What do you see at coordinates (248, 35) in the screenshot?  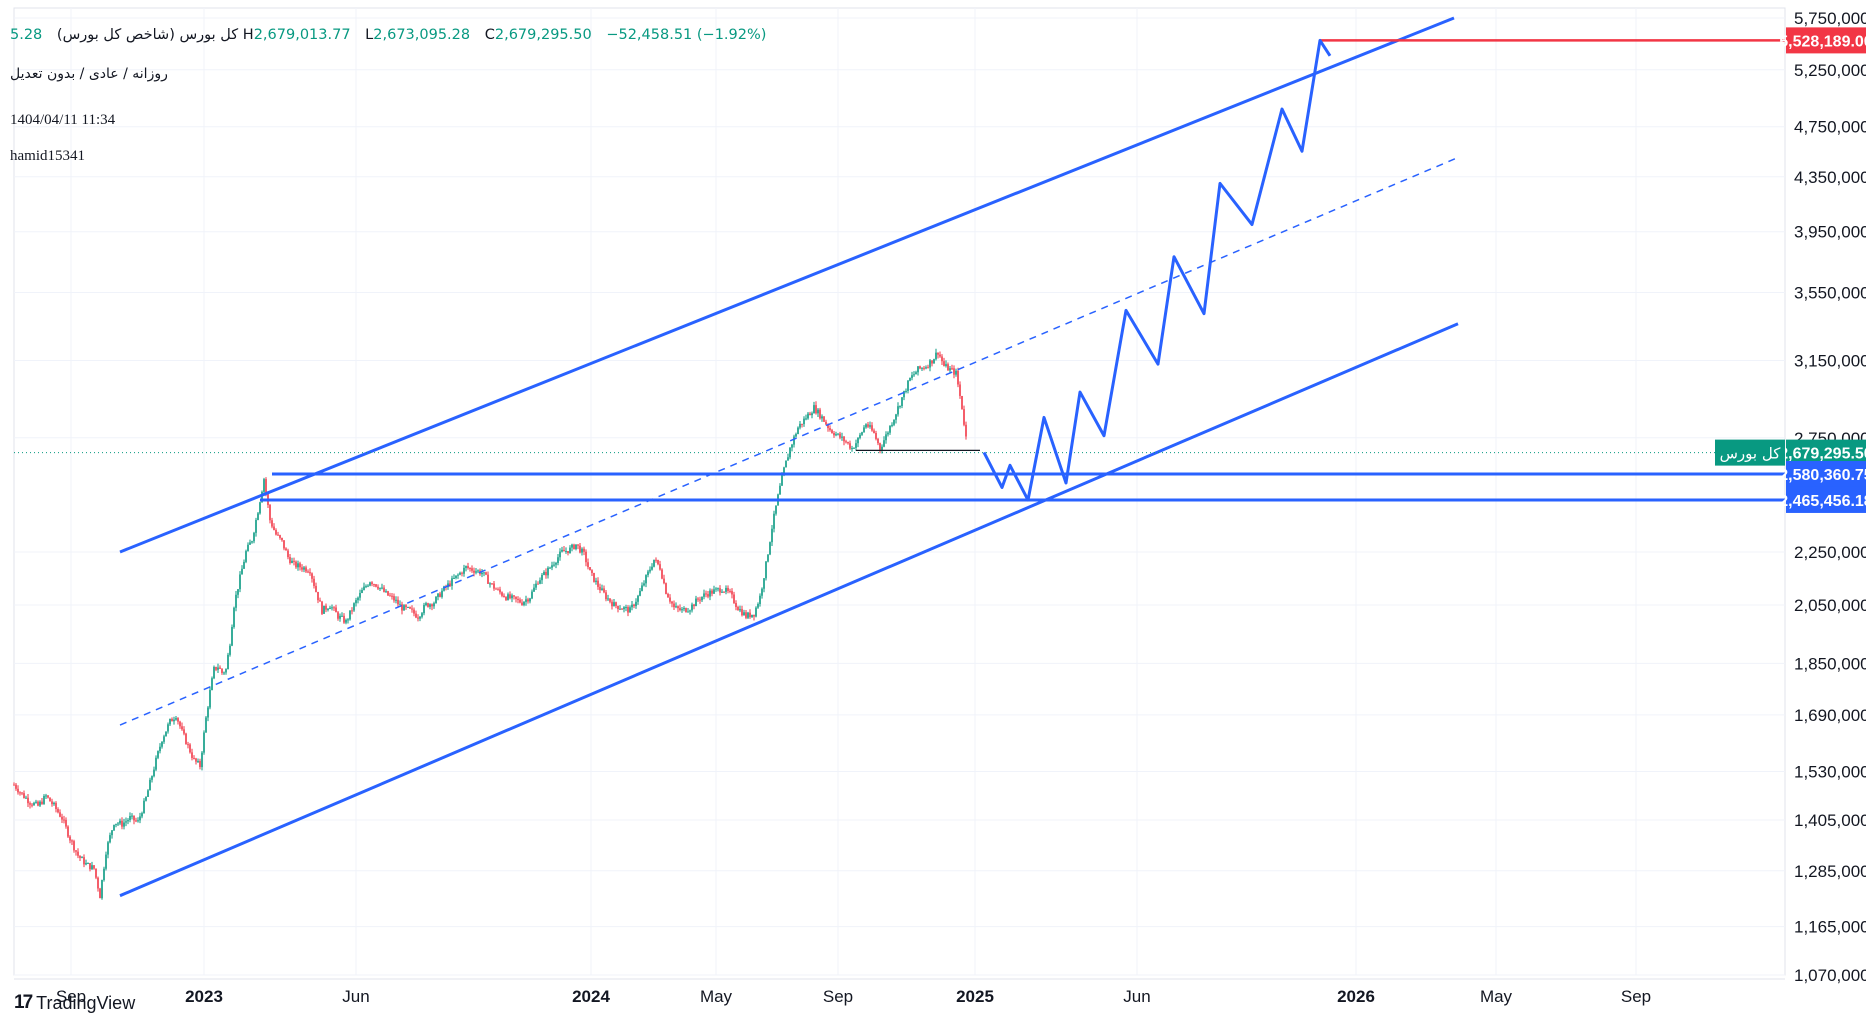 I see `high-key: H` at bounding box center [248, 35].